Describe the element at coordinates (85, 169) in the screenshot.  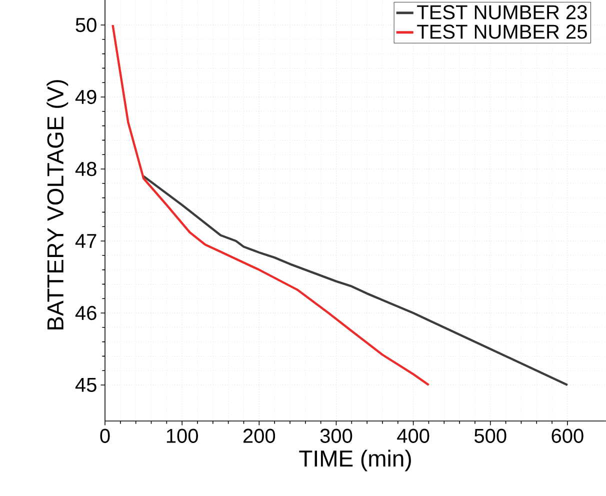
I see `y-tick-label: 48` at that location.